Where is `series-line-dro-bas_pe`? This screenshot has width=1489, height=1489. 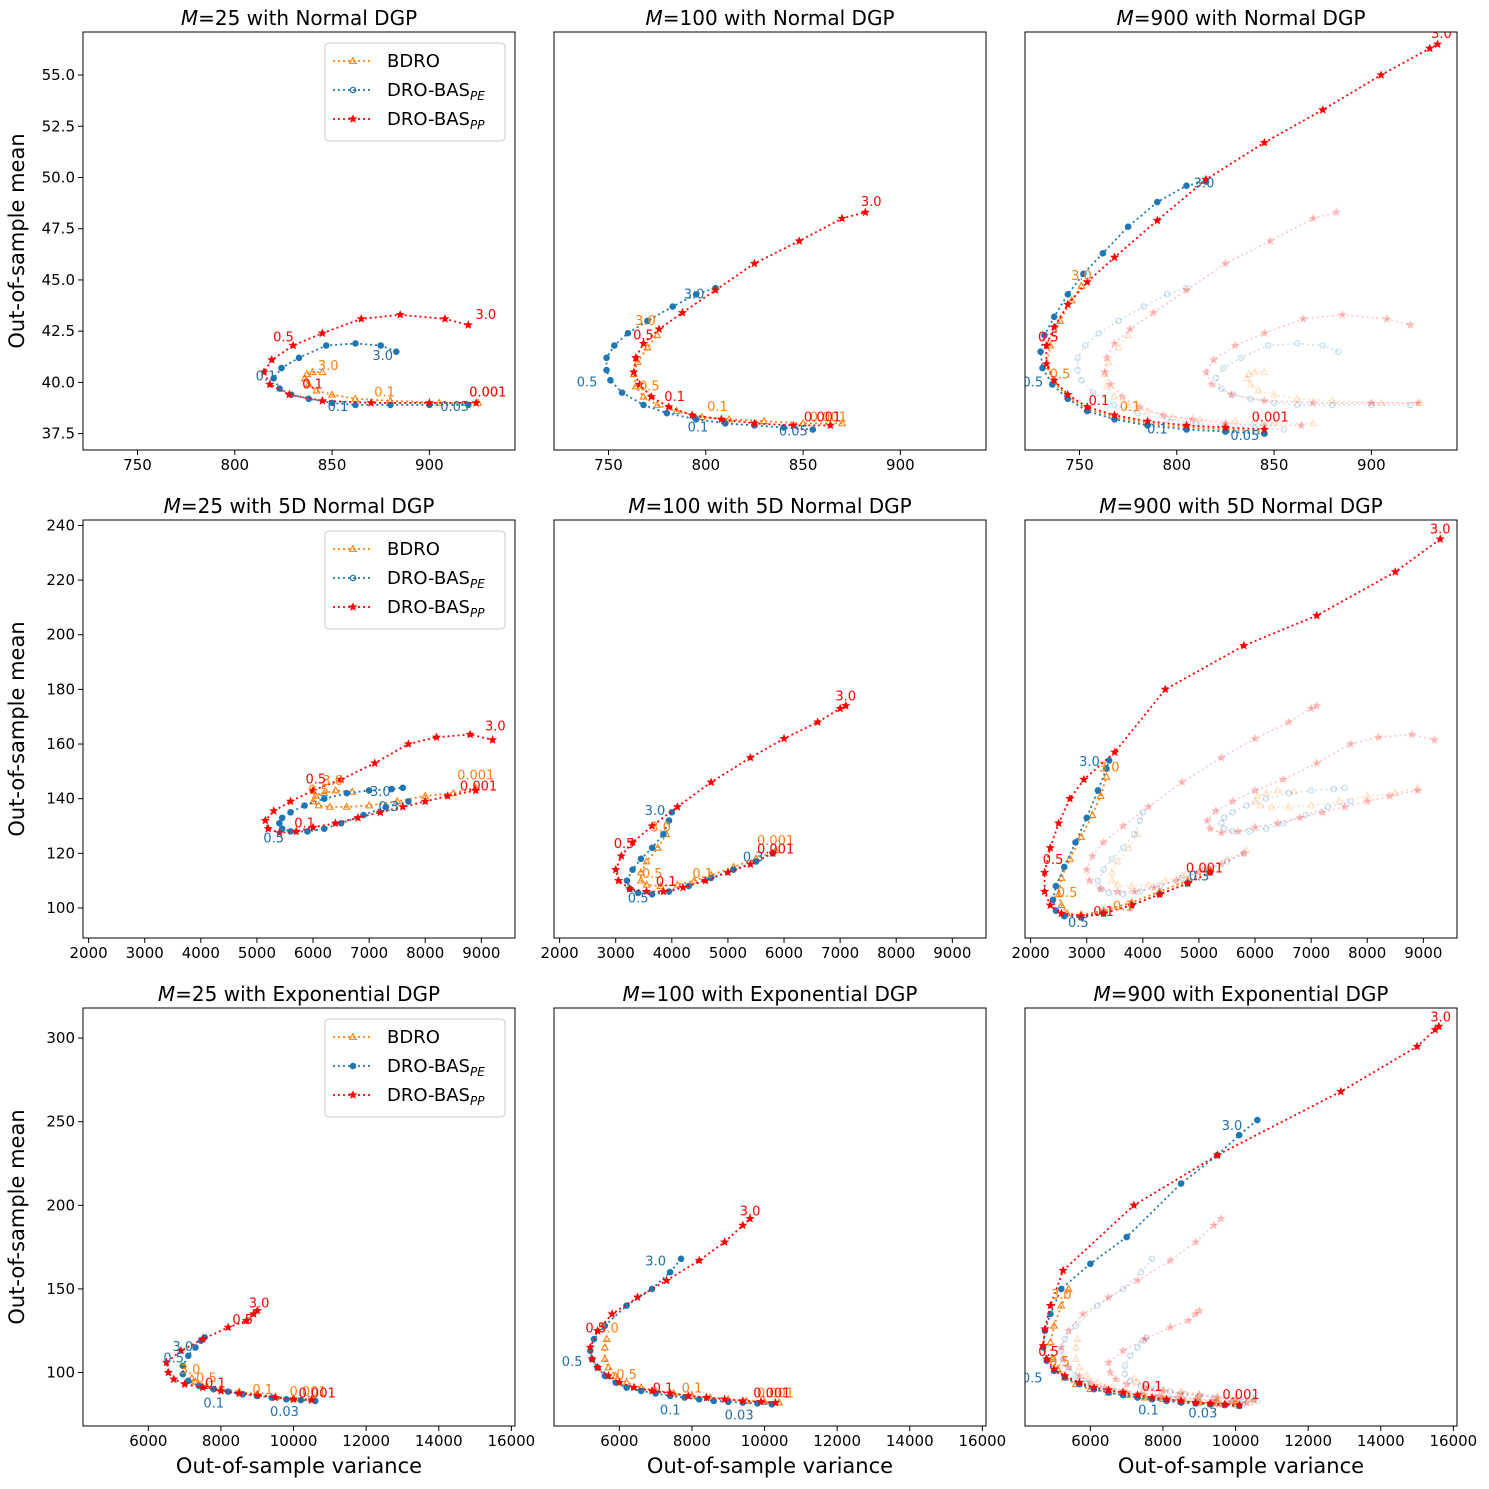
series-line-dro-bas_pe is located at coordinates (248, 1369).